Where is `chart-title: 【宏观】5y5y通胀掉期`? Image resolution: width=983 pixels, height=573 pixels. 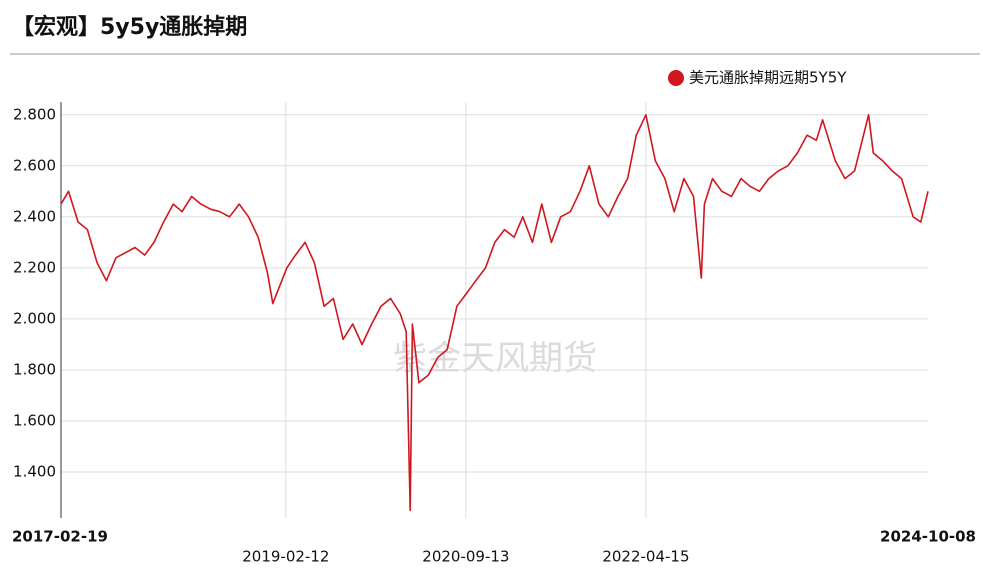 chart-title: 【宏观】5y5y通胀掉期 is located at coordinates (129, 27).